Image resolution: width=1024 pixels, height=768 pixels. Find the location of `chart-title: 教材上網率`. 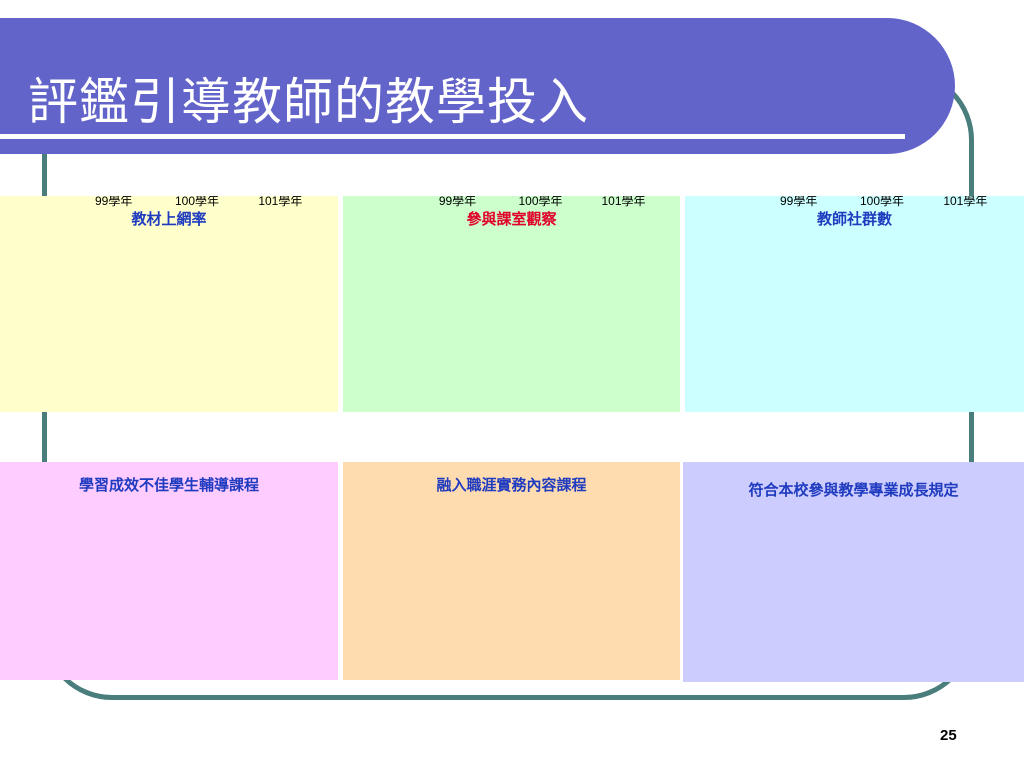

chart-title: 教材上網率 is located at coordinates (168, 219).